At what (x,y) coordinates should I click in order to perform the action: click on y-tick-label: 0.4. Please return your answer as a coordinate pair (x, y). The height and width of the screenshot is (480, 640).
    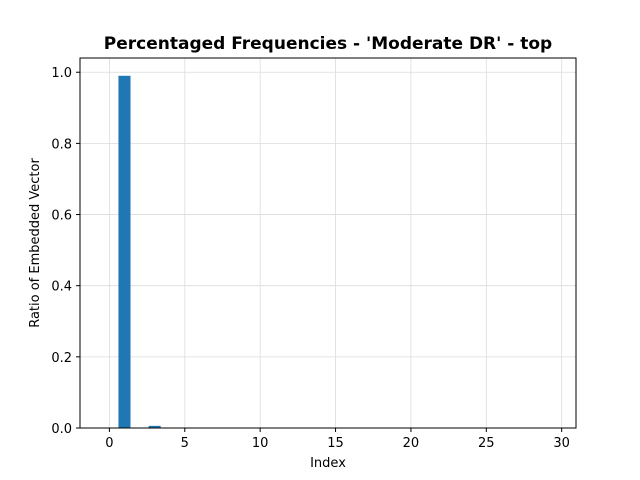
    Looking at the image, I should click on (61, 287).